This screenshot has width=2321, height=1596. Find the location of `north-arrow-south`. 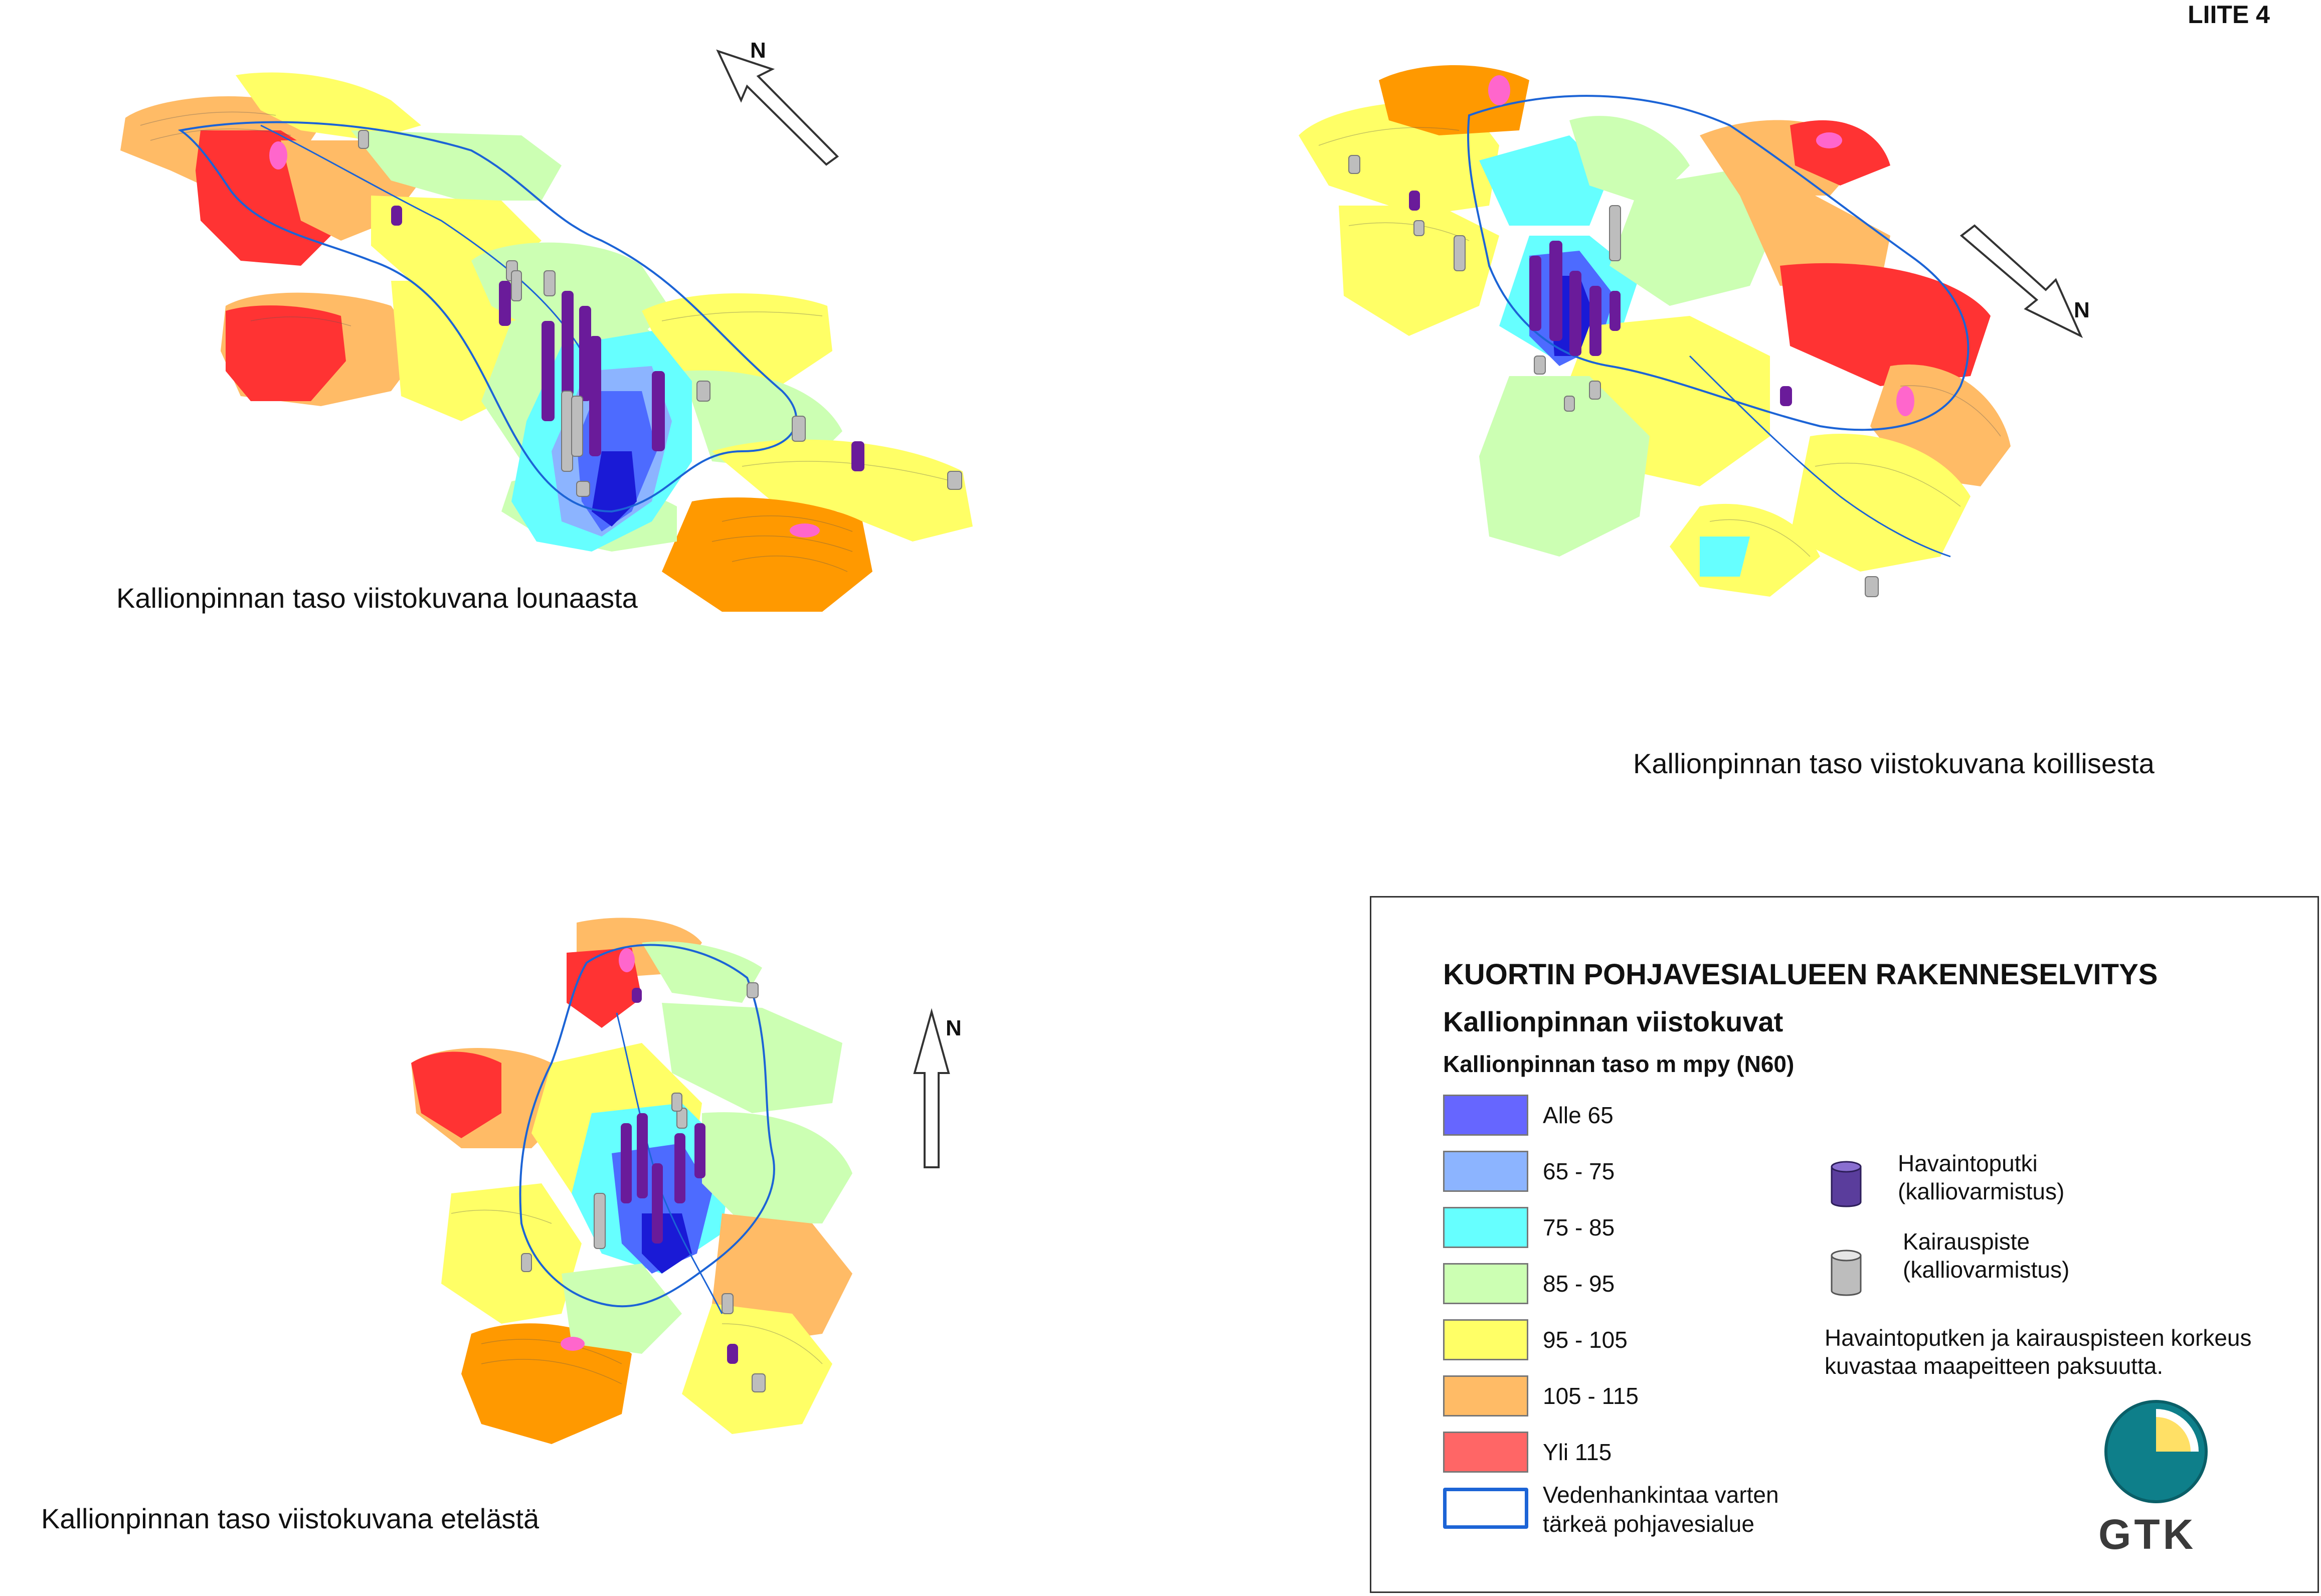

north-arrow-south is located at coordinates (931, 1088).